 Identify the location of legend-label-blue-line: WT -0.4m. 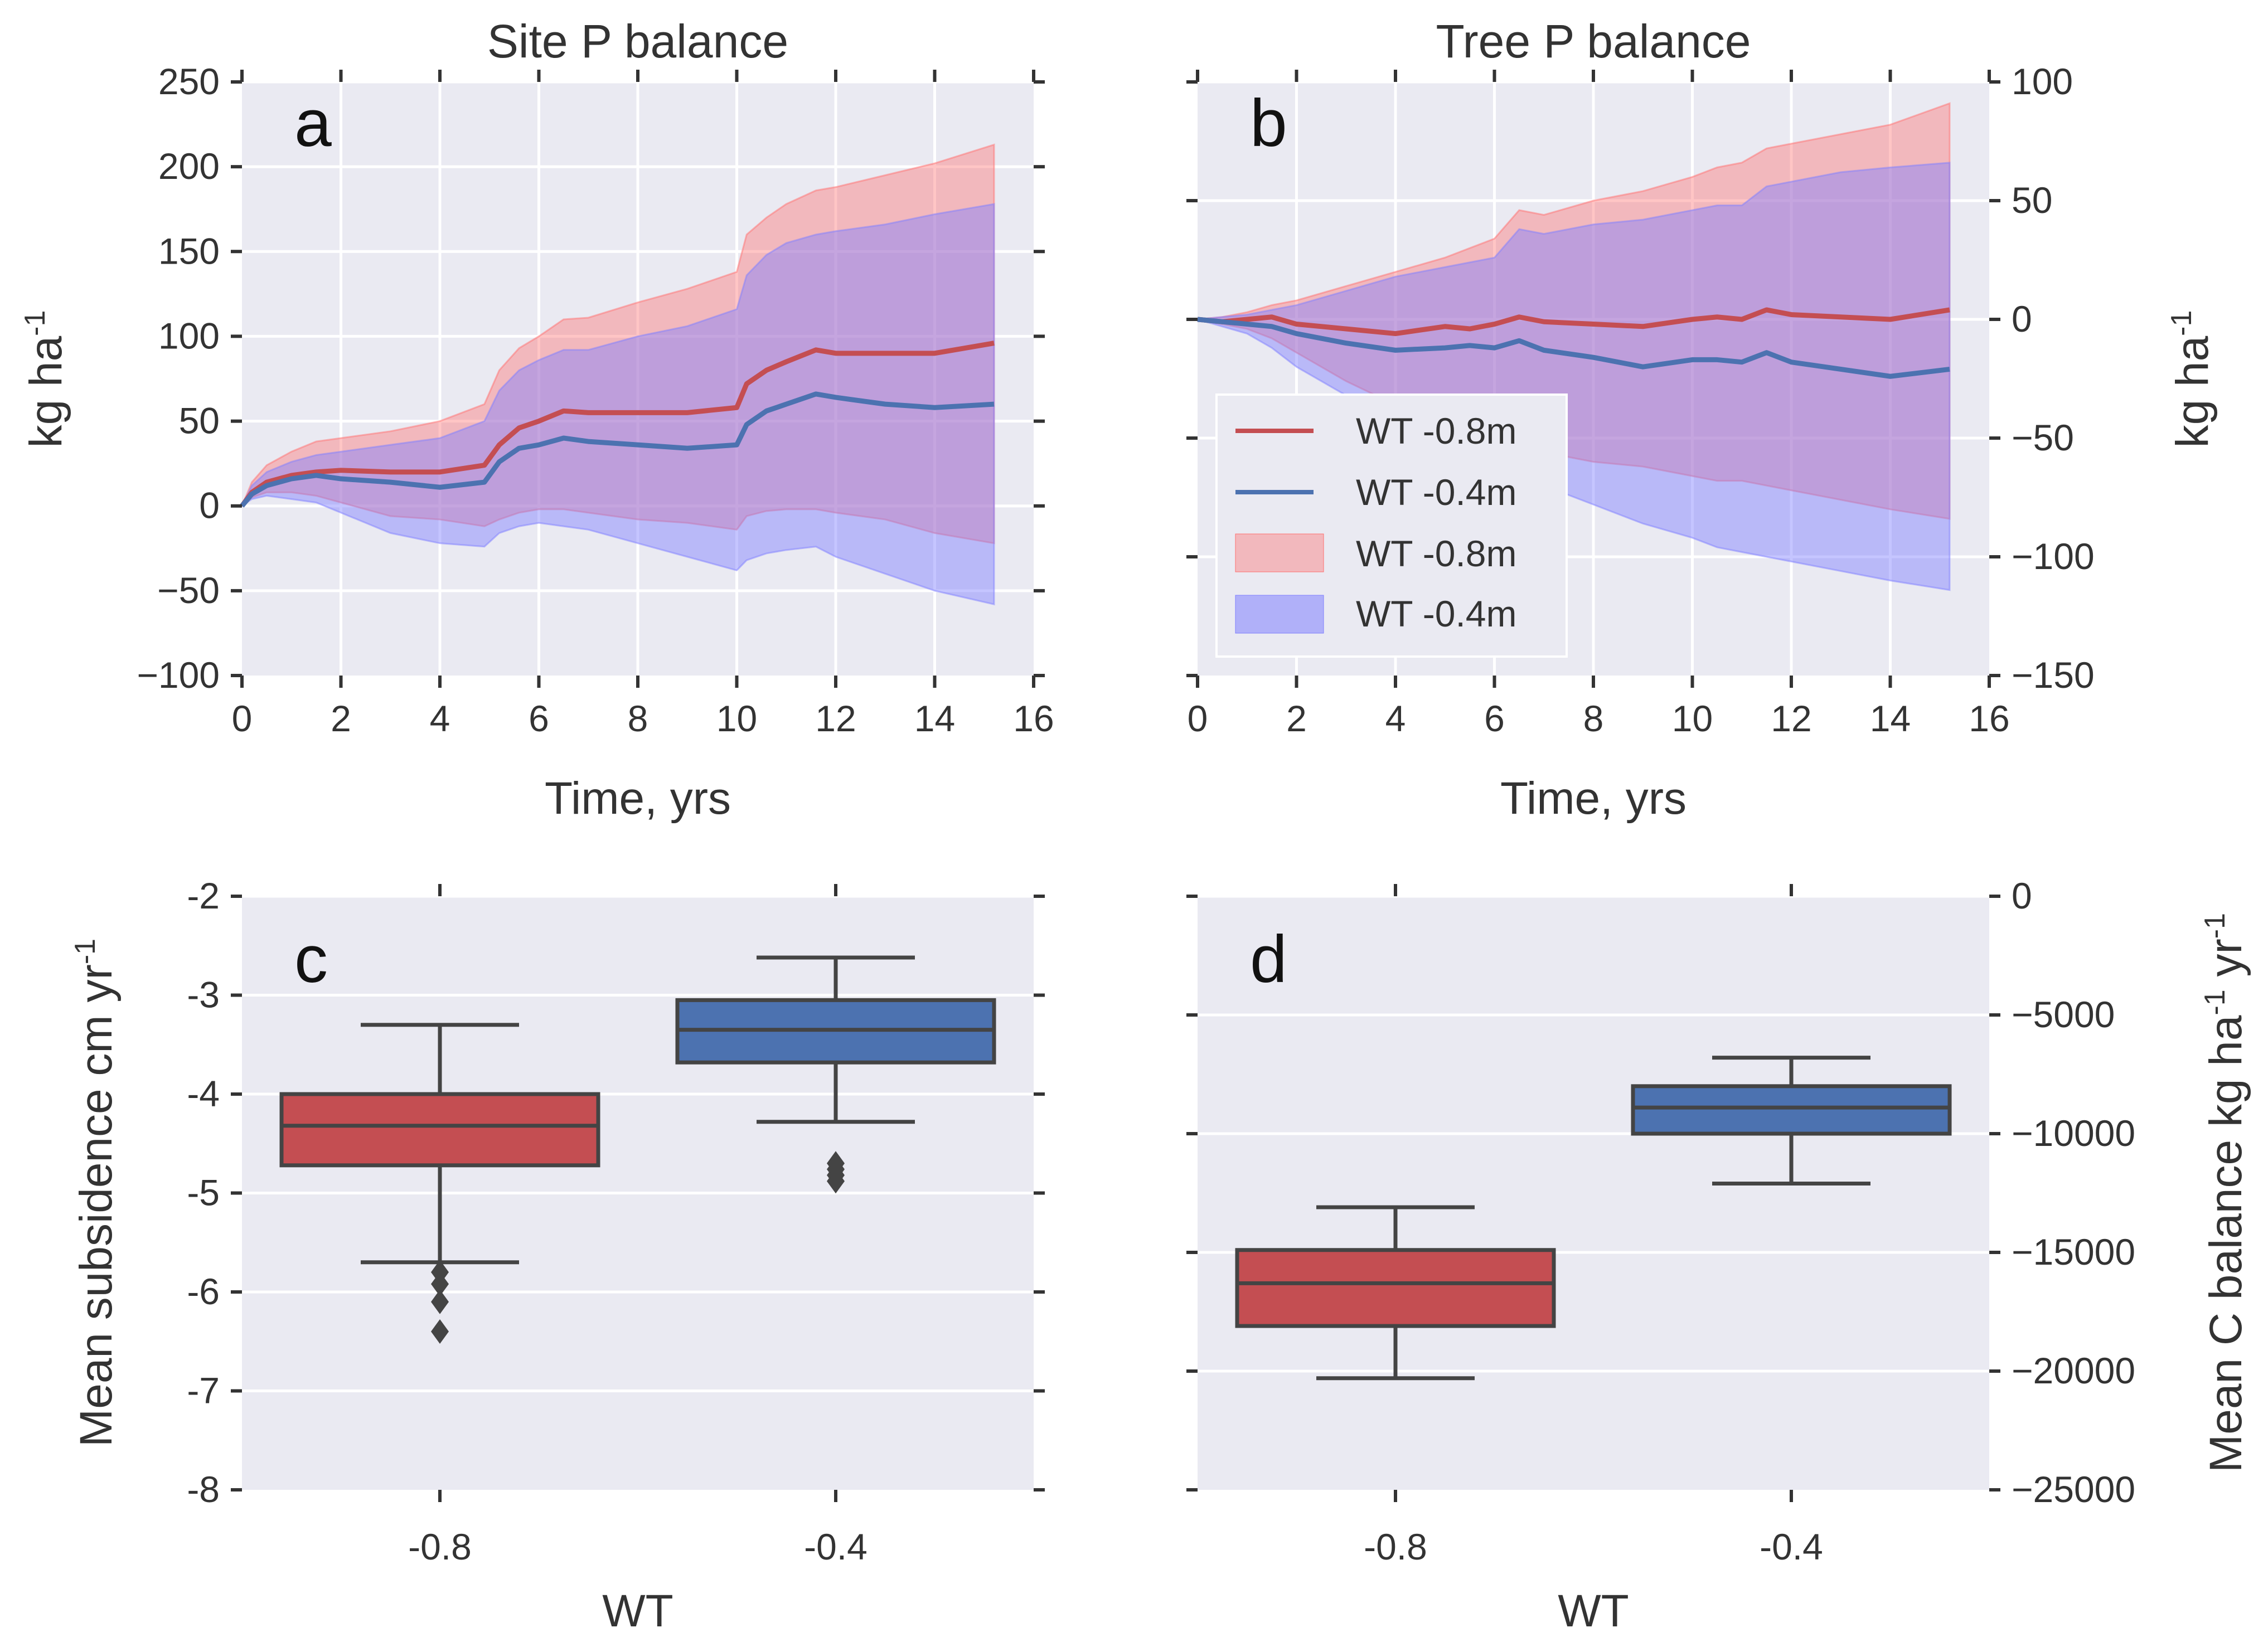
(1436, 492).